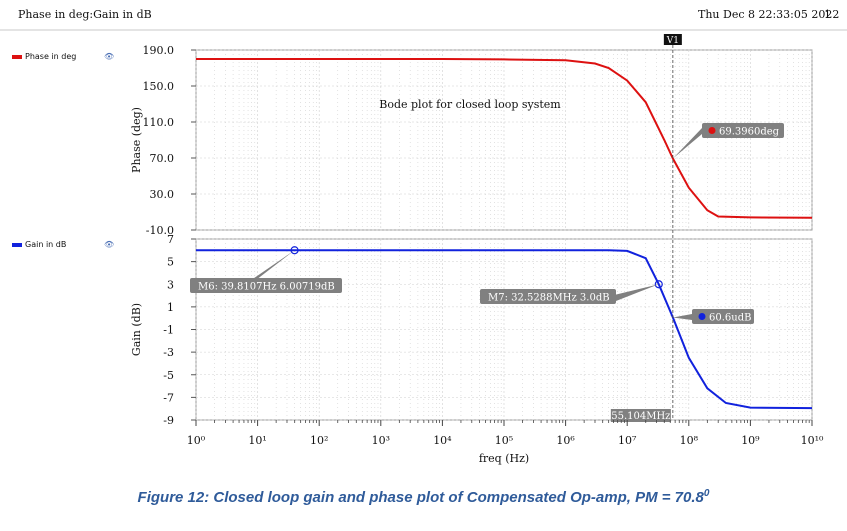 The width and height of the screenshot is (847, 531). I want to click on x-tick-label: 10⁰, so click(196, 440).